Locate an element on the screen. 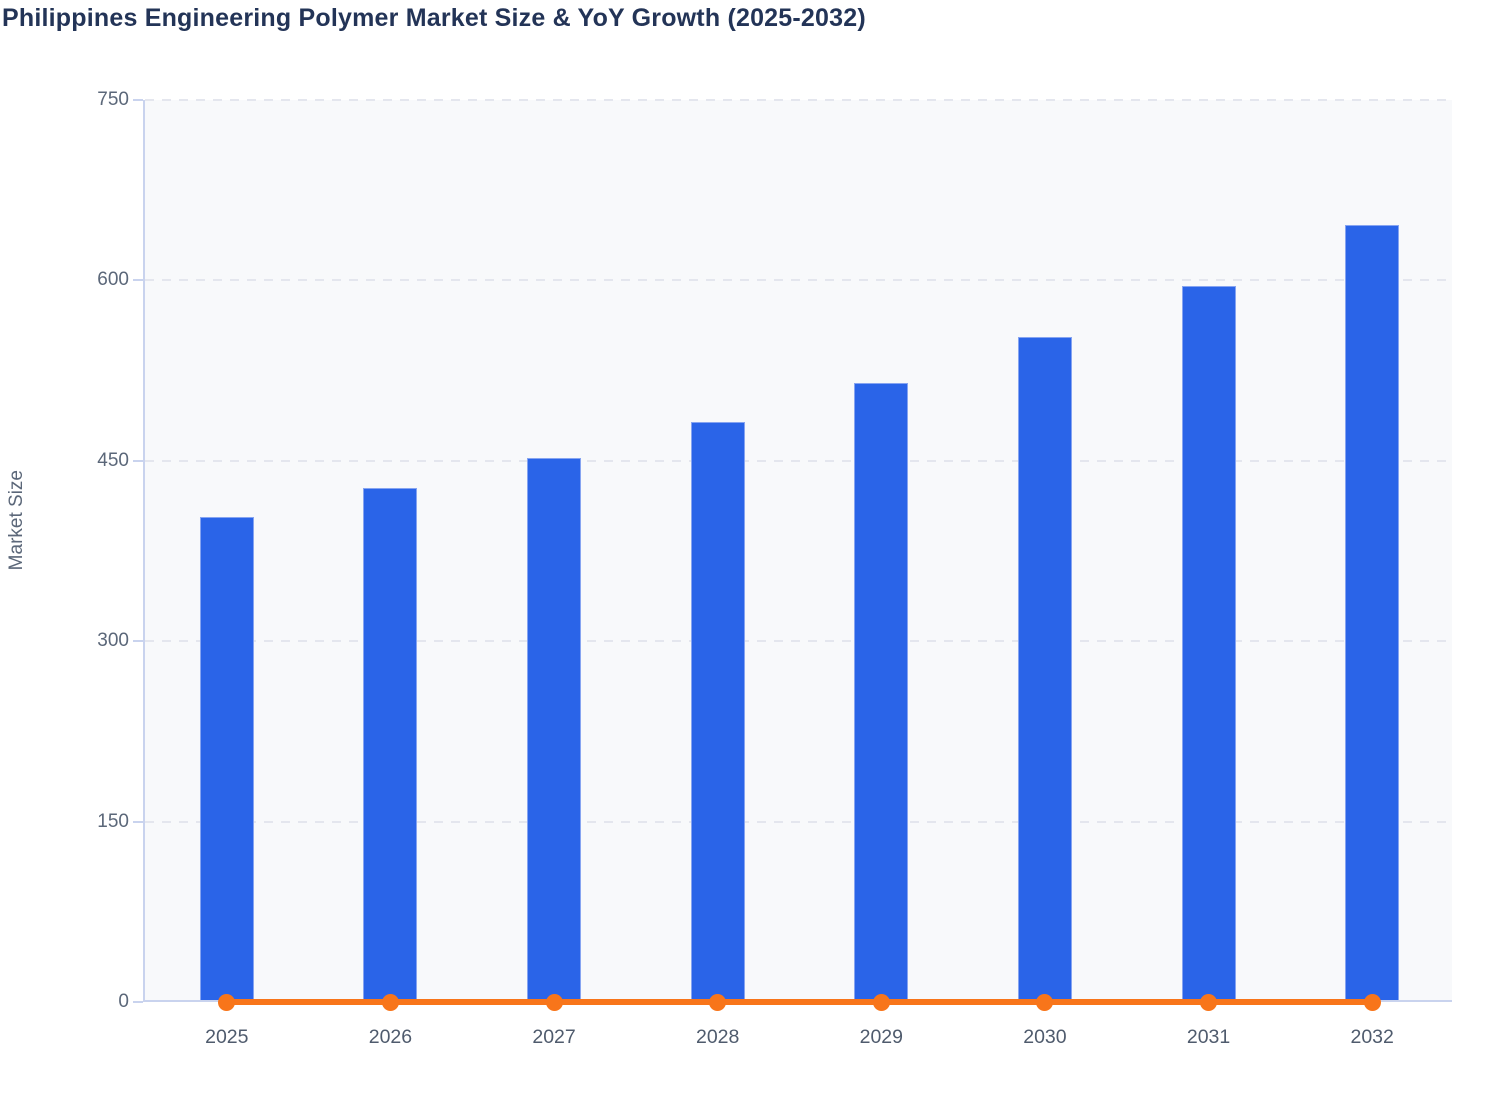  yoy-growth-marker-2027 is located at coordinates (554, 1002).